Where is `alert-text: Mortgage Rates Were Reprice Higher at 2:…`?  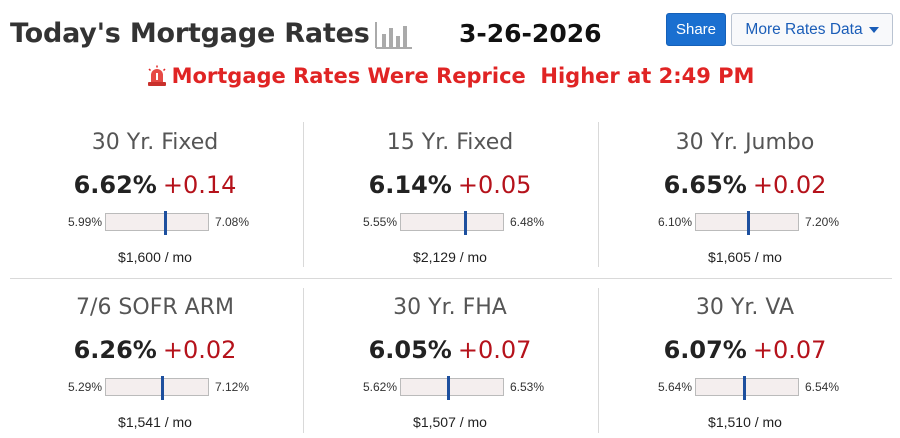 alert-text: Mortgage Rates Were Reprice Higher at 2:… is located at coordinates (463, 76).